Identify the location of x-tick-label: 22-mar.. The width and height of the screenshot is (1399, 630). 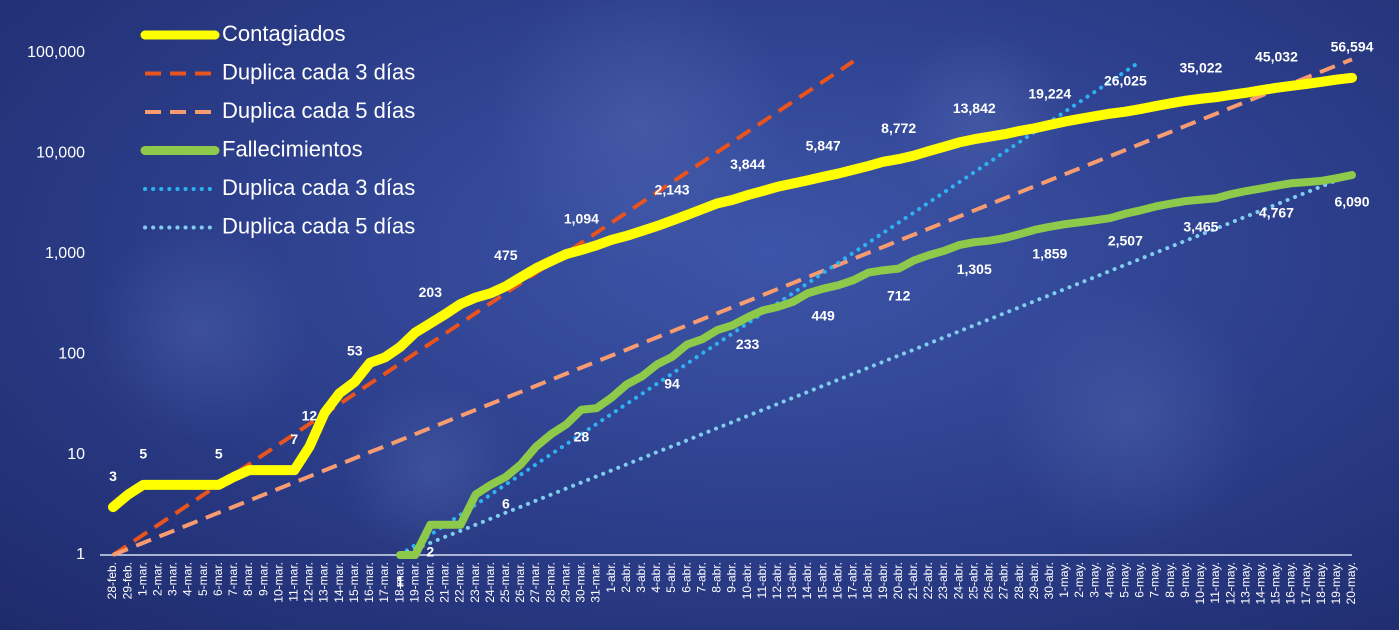
(460, 582).